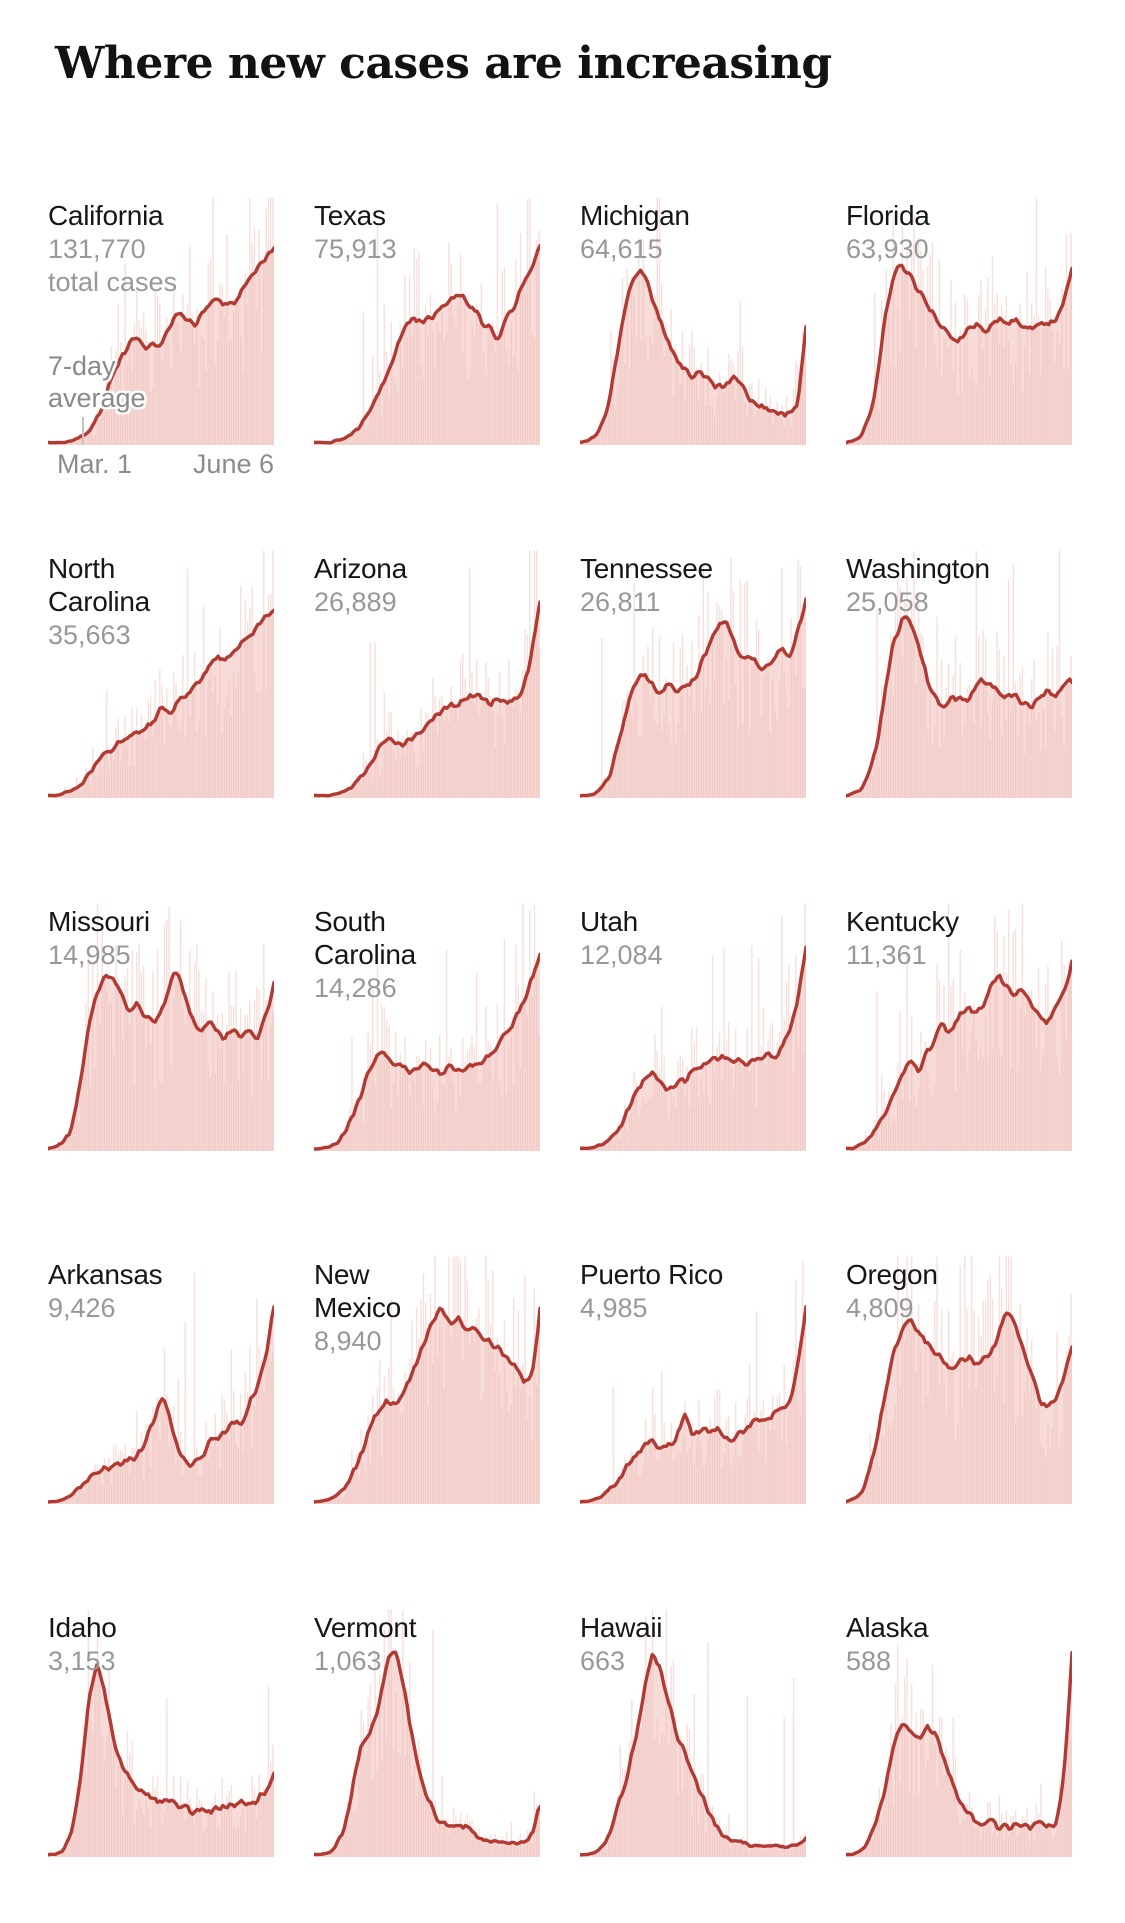 The image size is (1125, 1923). Describe the element at coordinates (887, 1644) in the screenshot. I see `state-labels: Alaska 588` at that location.